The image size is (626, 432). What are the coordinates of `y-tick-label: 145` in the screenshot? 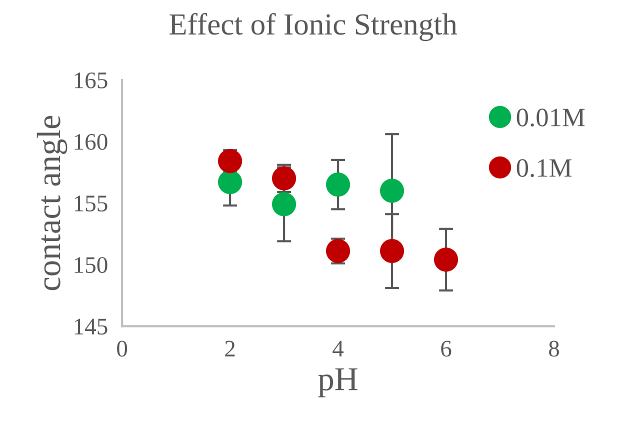 It's located at (91, 326).